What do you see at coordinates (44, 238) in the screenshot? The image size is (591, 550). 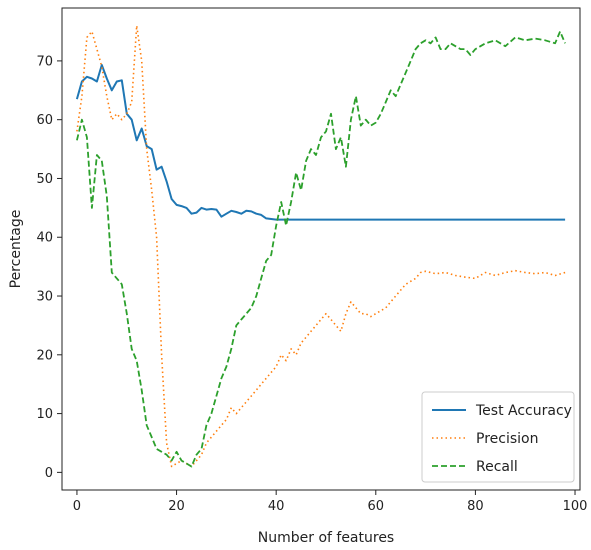 I see `y-tick-label: 40` at bounding box center [44, 238].